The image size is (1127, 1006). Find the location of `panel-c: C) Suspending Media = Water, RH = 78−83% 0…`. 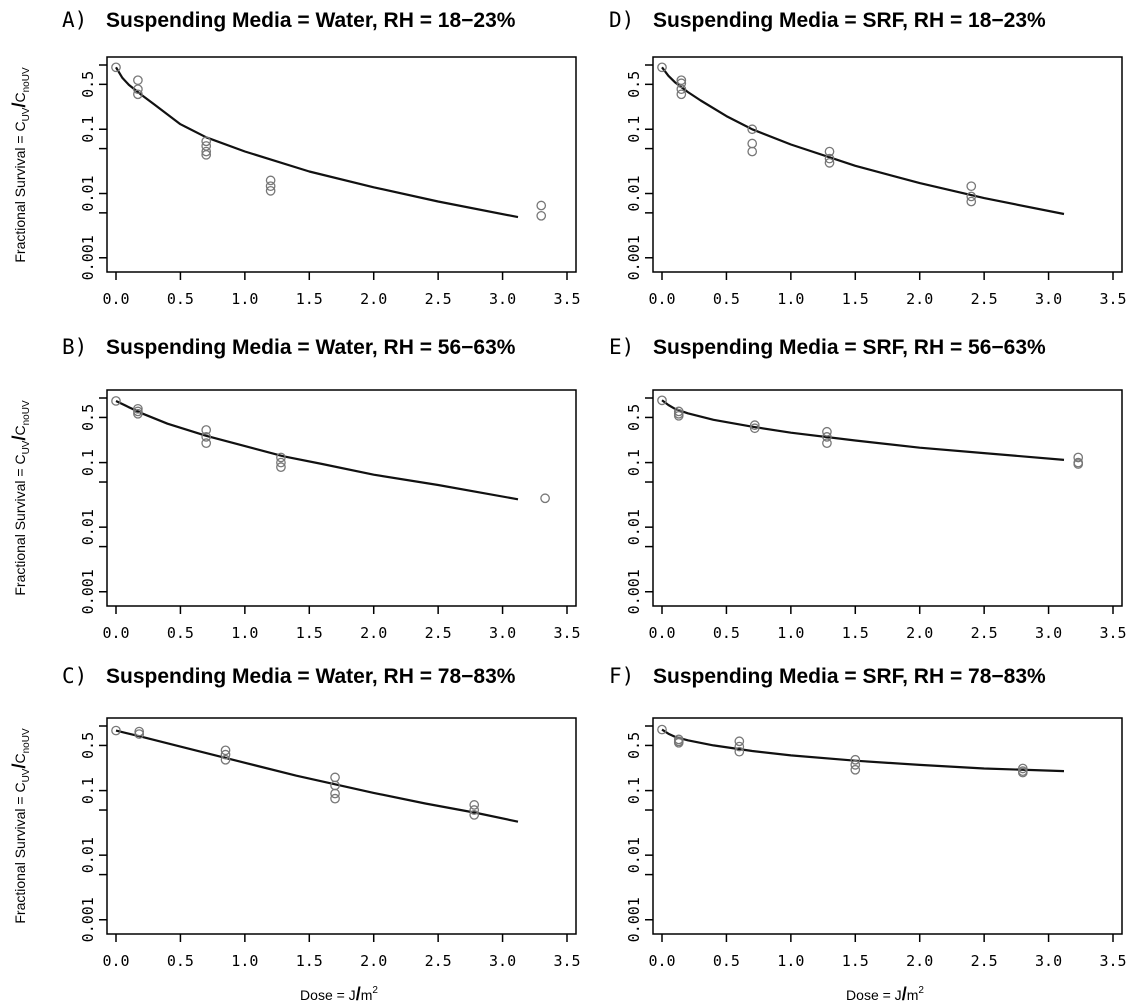

panel-c: C) Suspending Media = Water, RH = 78−83% 0… is located at coordinates (321, 817).